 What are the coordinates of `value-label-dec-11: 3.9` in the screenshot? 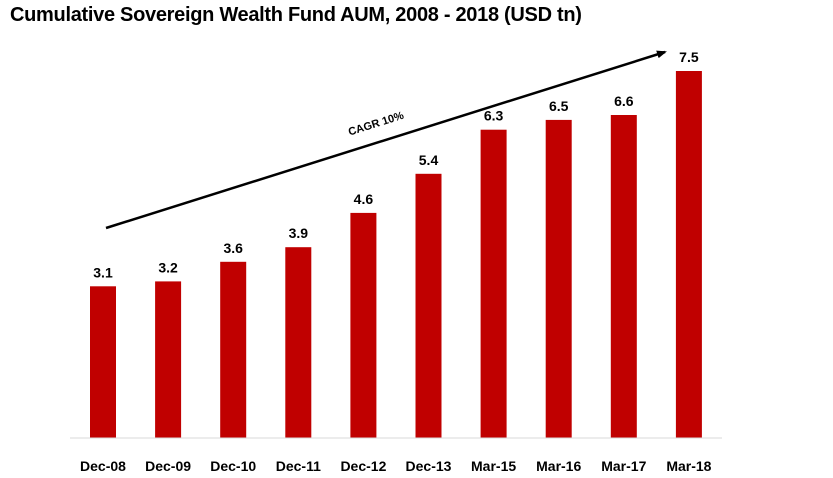 It's located at (299, 233).